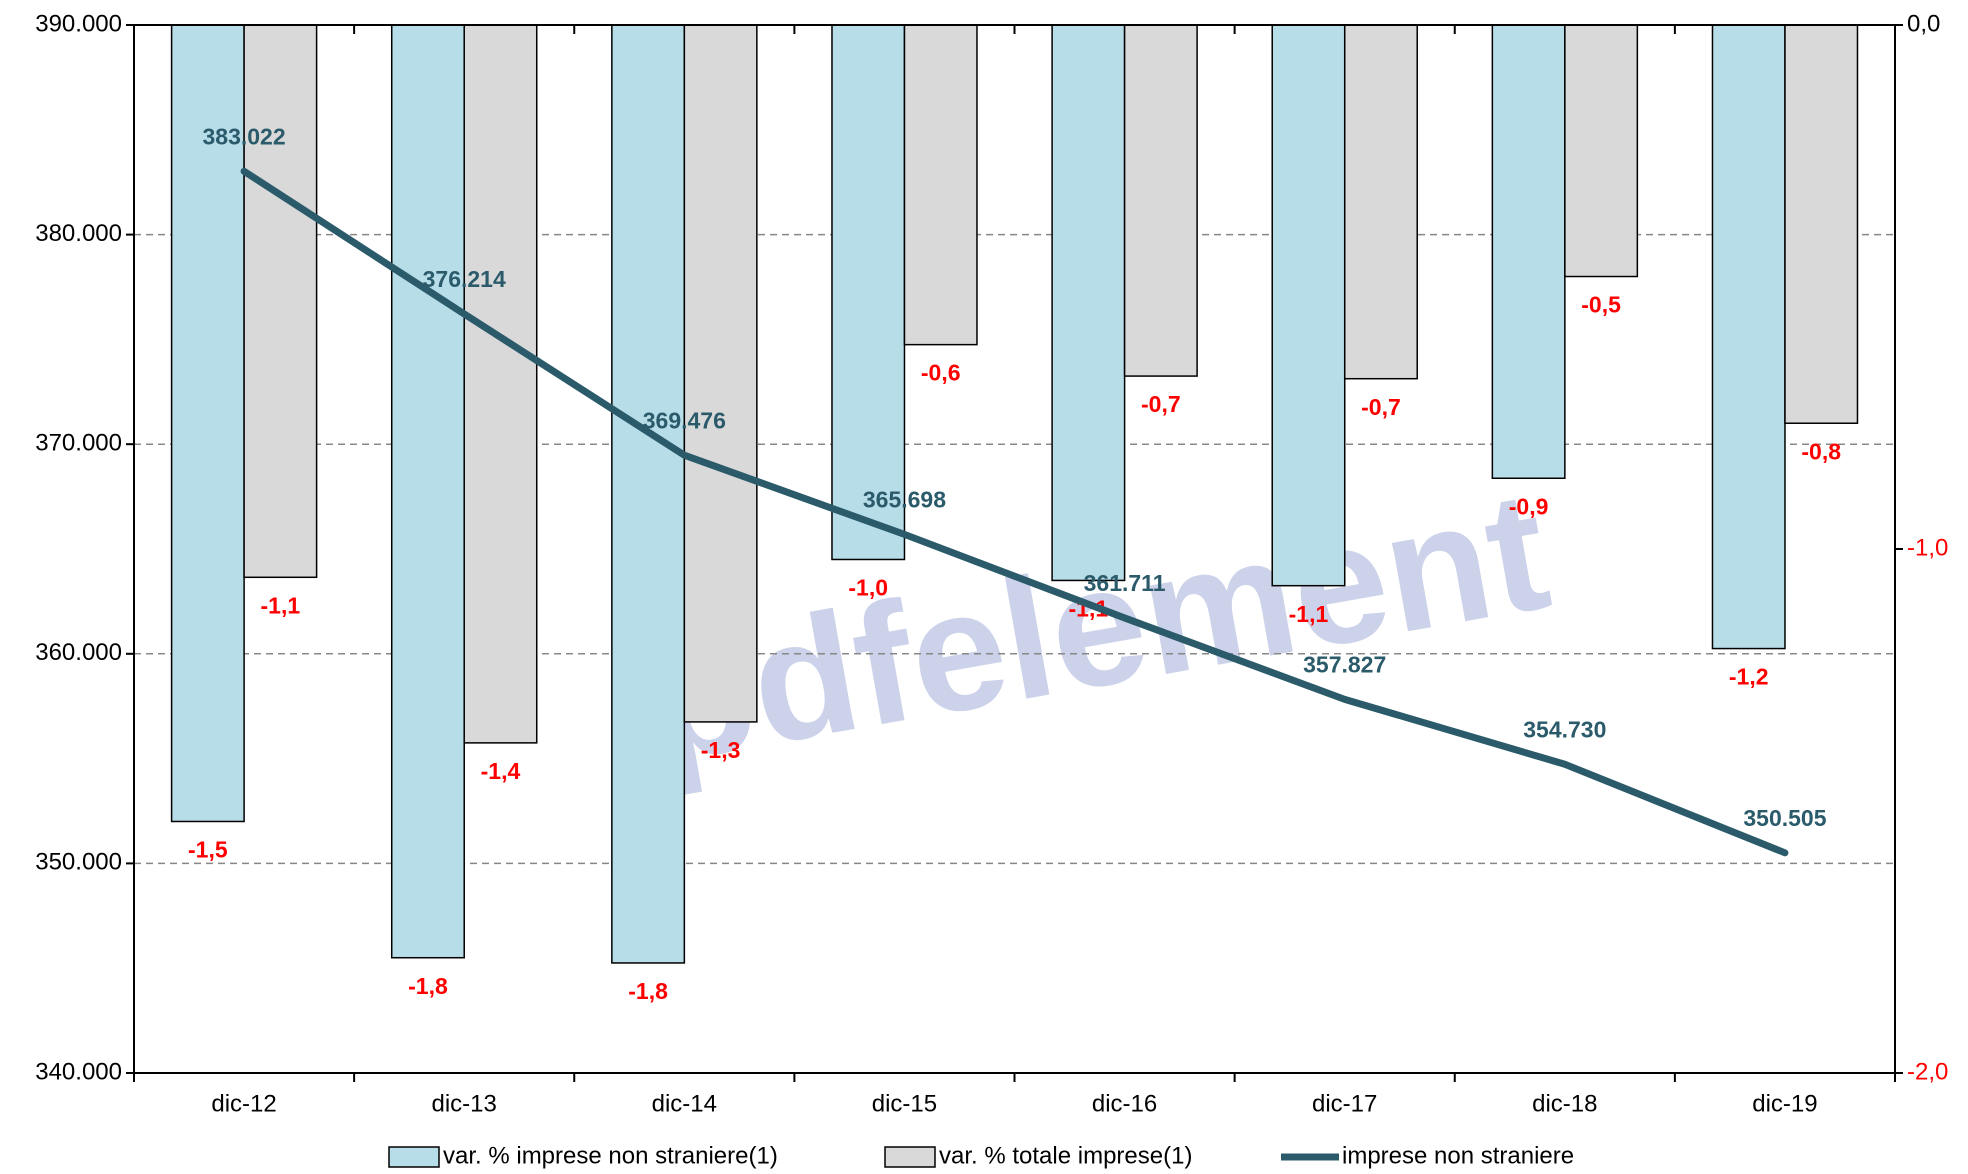 Image resolution: width=1968 pixels, height=1174 pixels. Describe the element at coordinates (1923, 23) in the screenshot. I see `y2-tick-label: 0,0` at that location.